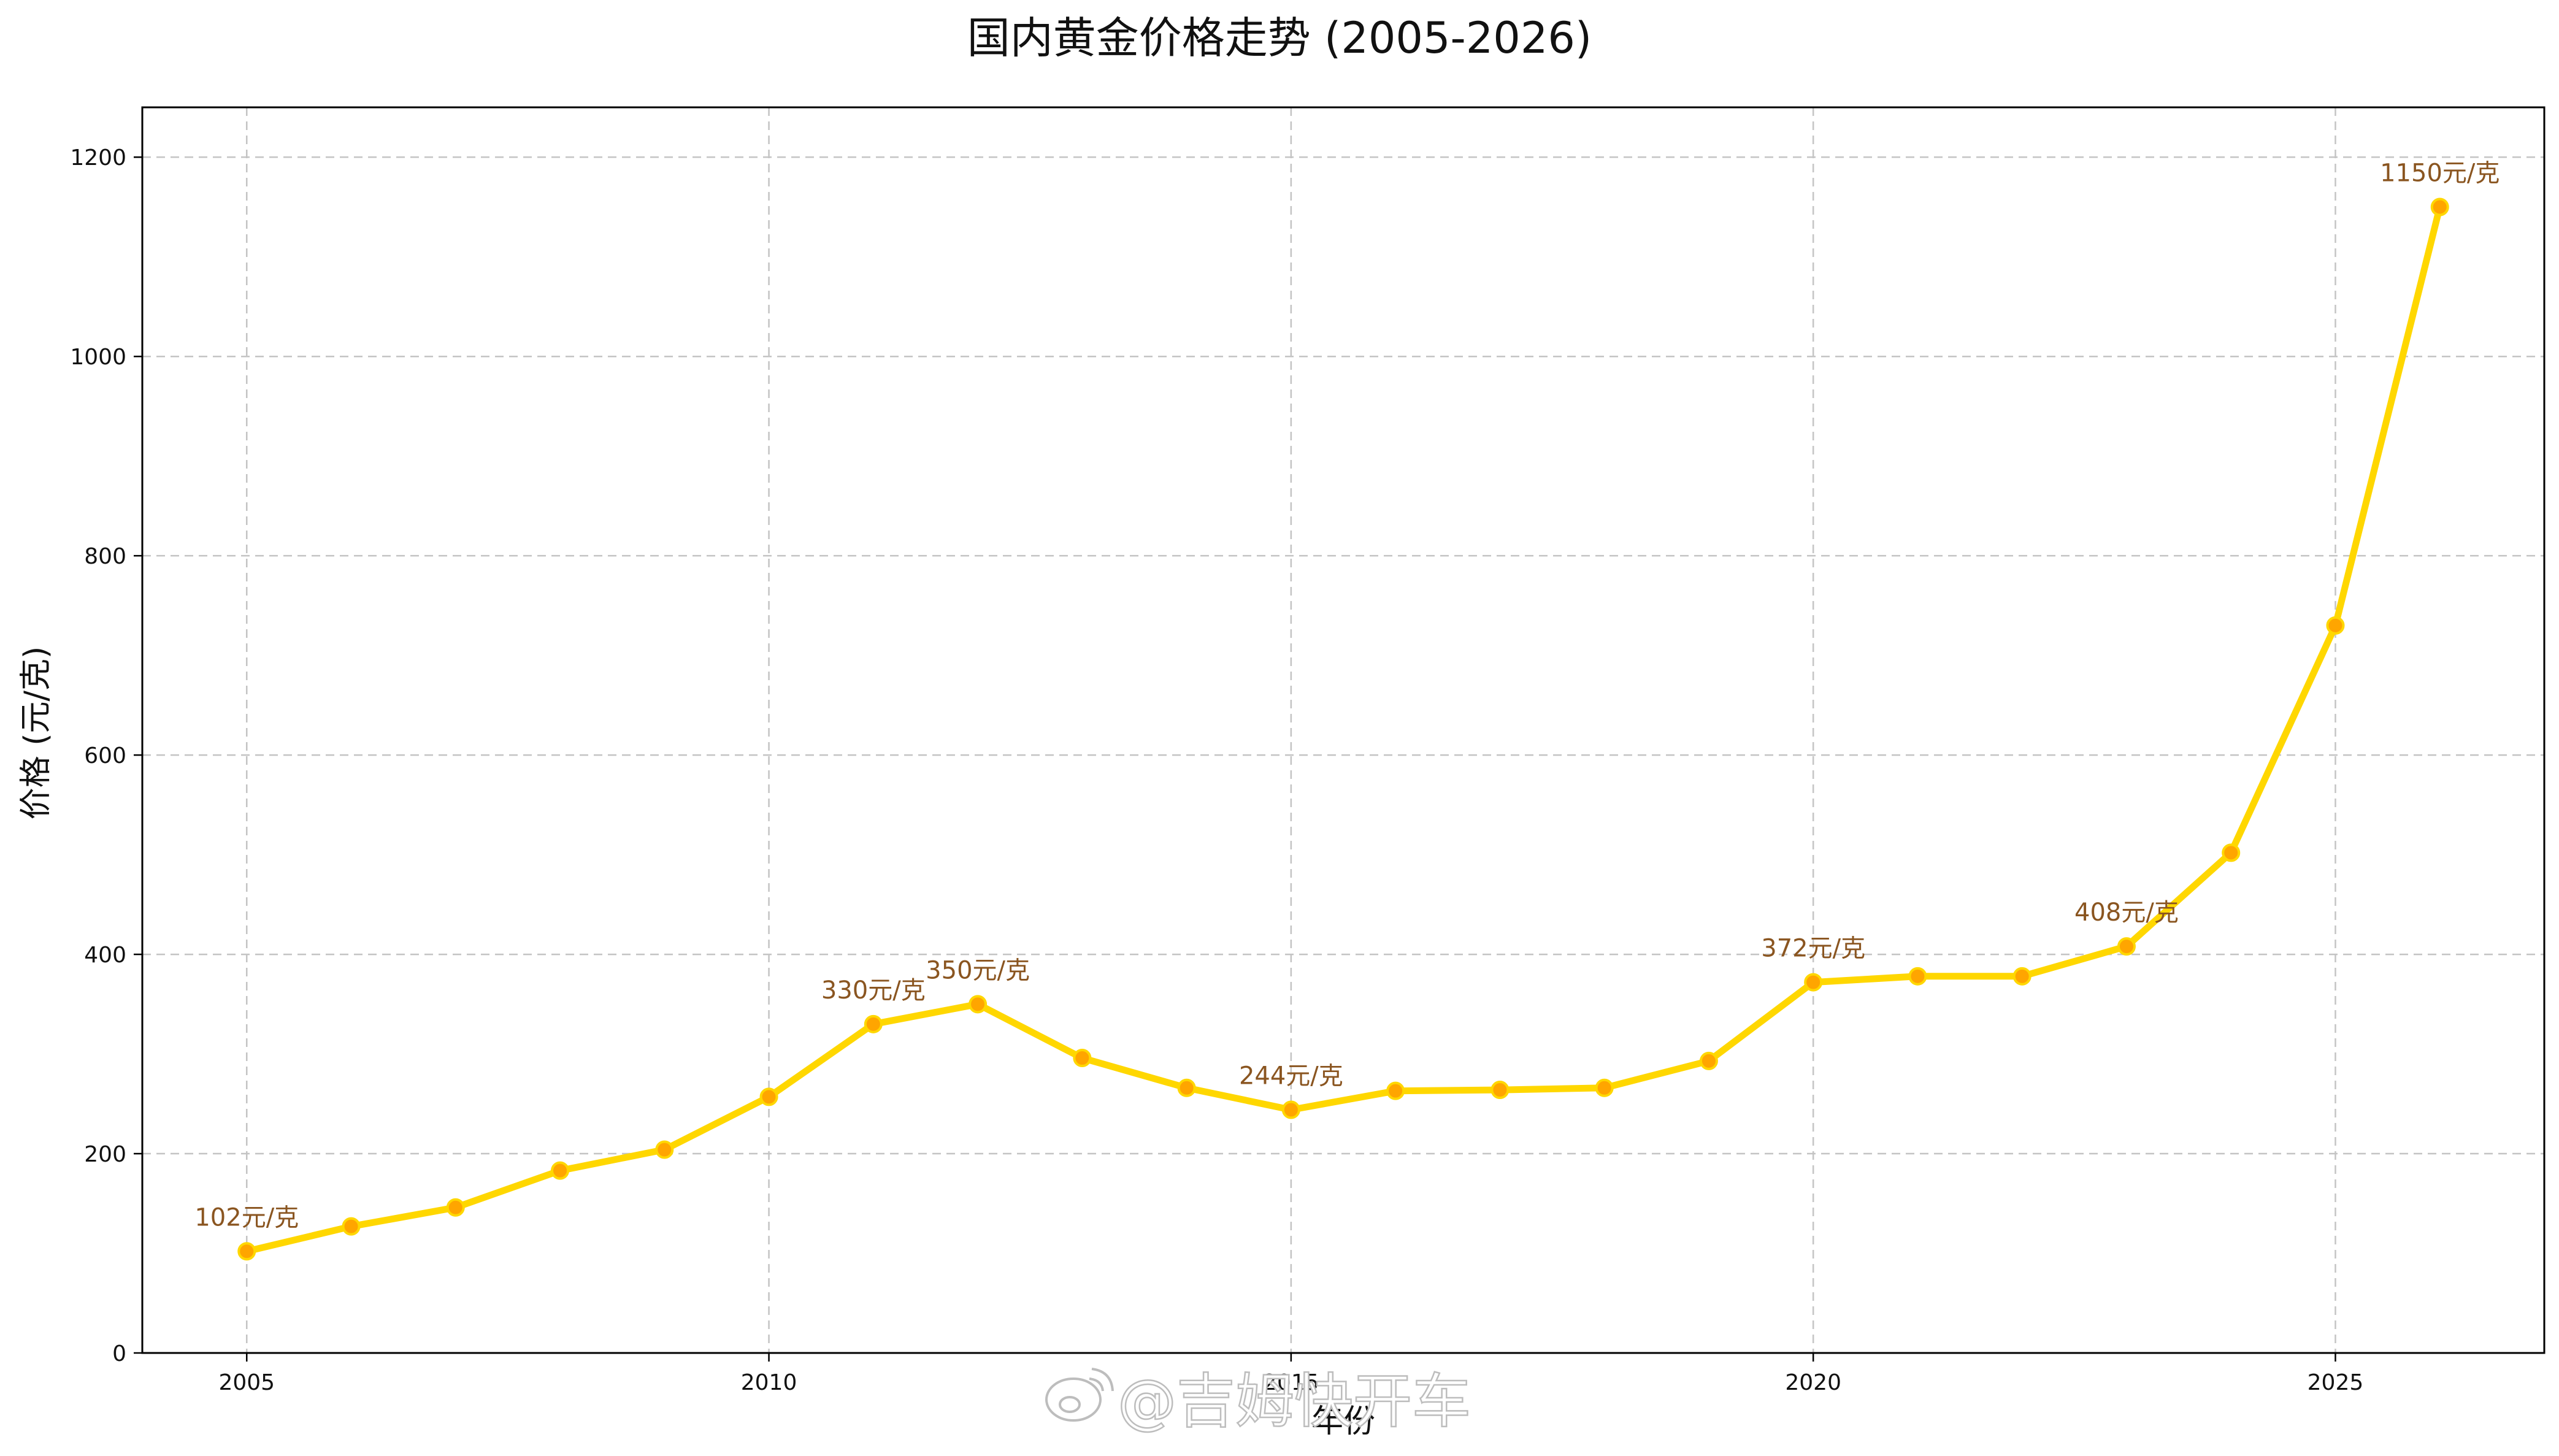 The width and height of the screenshot is (2559, 1456). I want to click on y-tick-label: 600, so click(105, 755).